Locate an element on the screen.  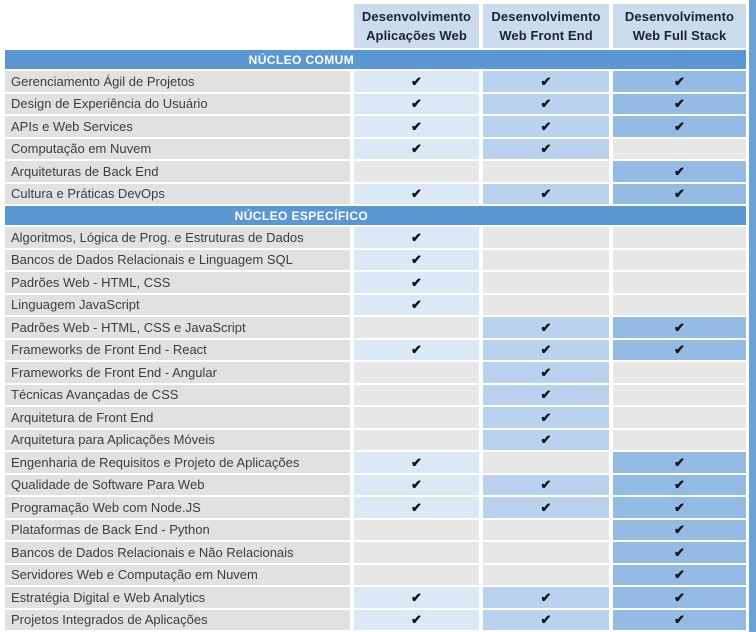
table-row: Padrões Web - HTML, CSS ✔ is located at coordinates (375, 282).